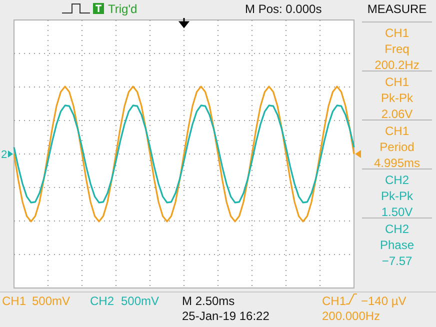  Describe the element at coordinates (208, 301) in the screenshot. I see `text: M 2.50ms` at that location.